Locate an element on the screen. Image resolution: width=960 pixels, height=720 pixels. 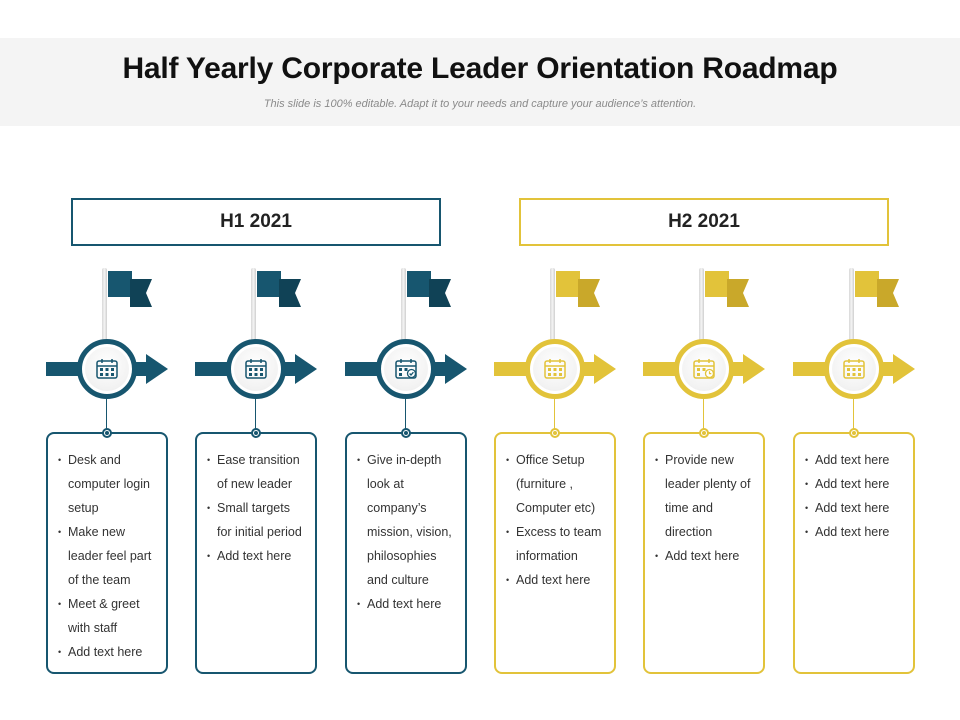
list-item: Office Setup (furniture , Computer etc) is located at coordinates (556, 484).